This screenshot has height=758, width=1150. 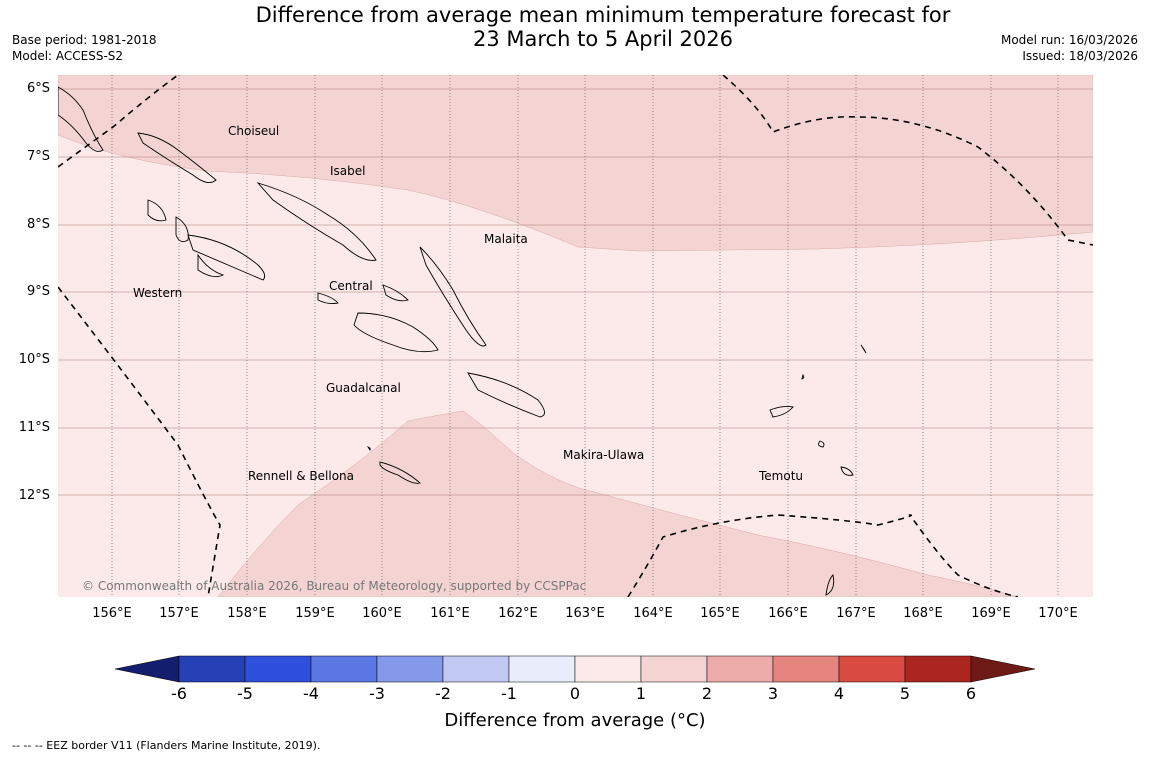 What do you see at coordinates (38, 88) in the screenshot?
I see `lat-label-6s: 6°S` at bounding box center [38, 88].